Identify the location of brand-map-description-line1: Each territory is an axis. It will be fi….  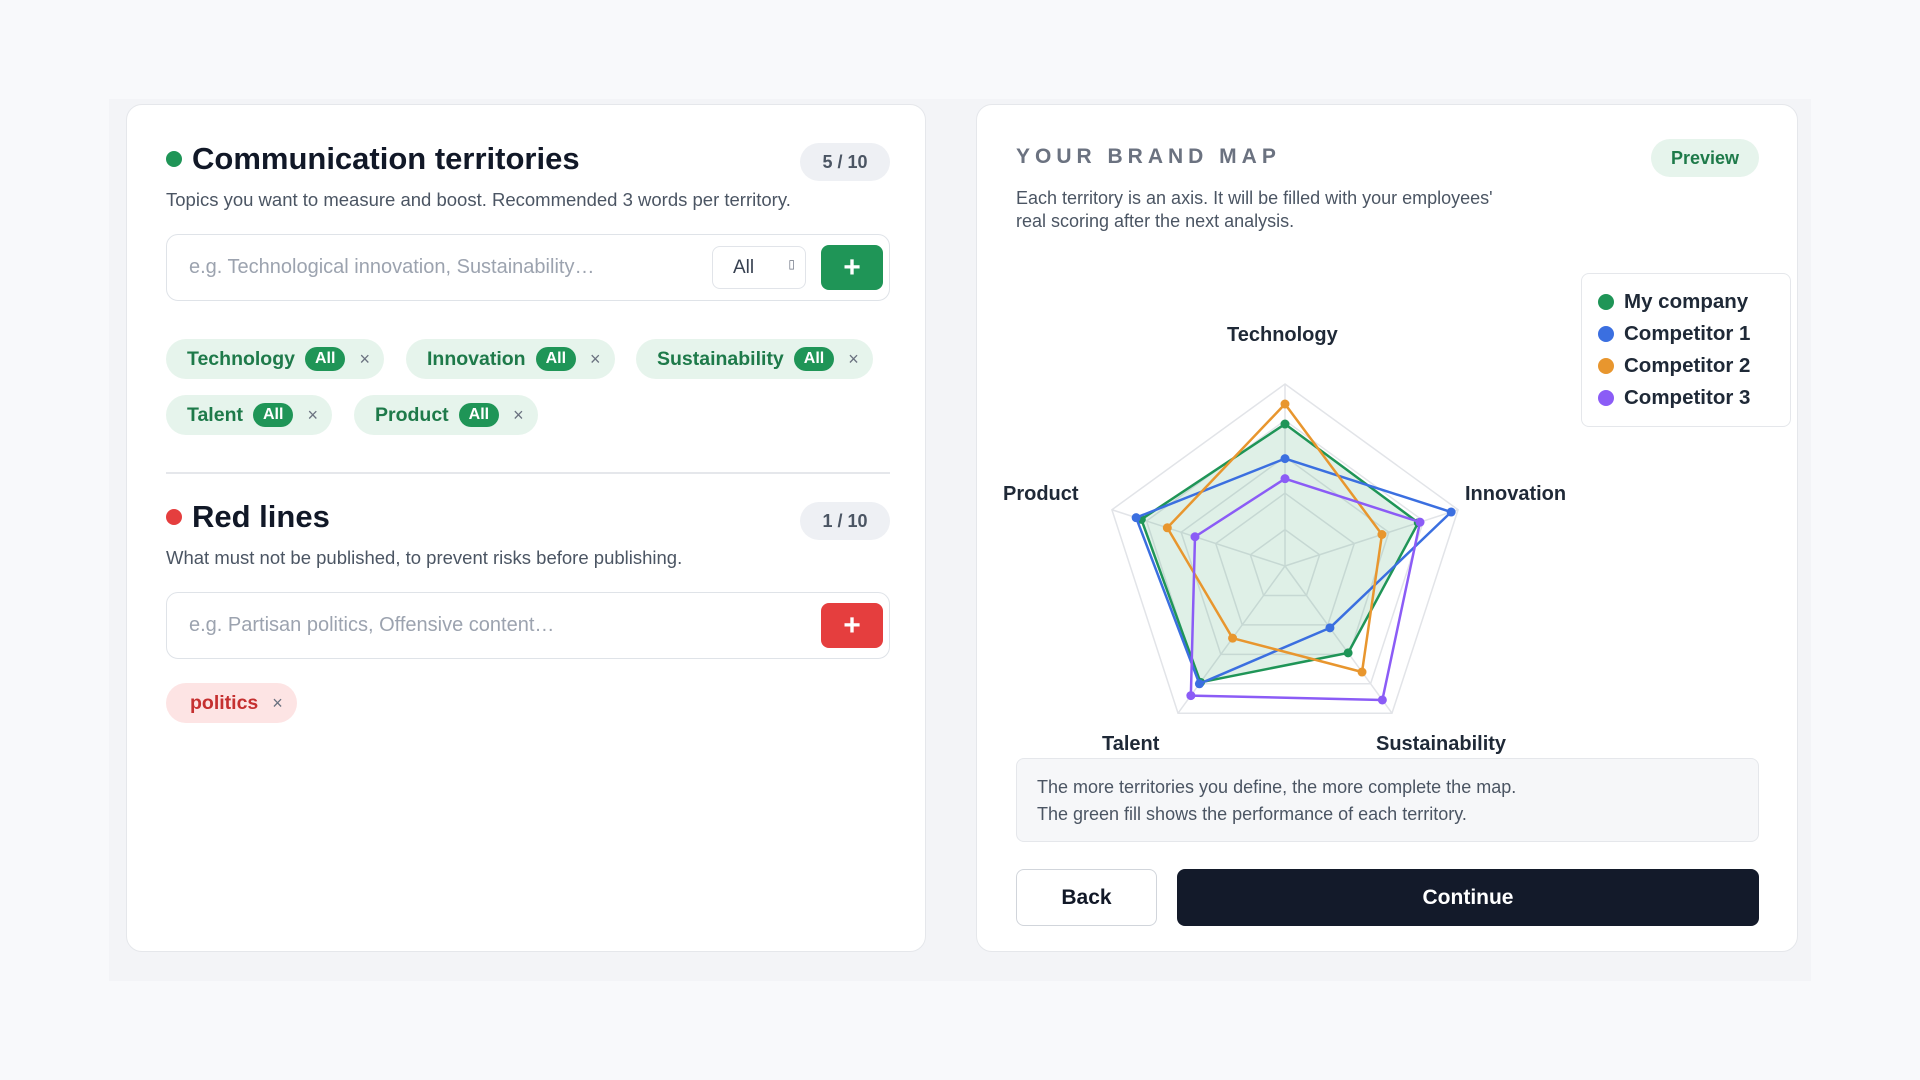
(1254, 198).